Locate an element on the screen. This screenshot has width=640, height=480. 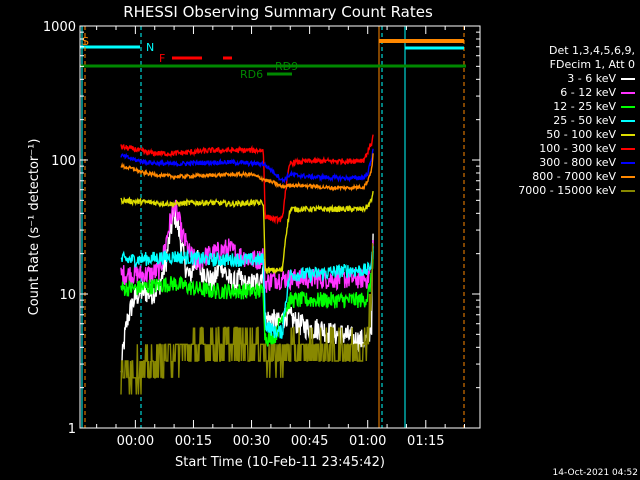
y-axis-label: Count Rate (s⁻¹ detector⁻¹) is located at coordinates (34, 227).